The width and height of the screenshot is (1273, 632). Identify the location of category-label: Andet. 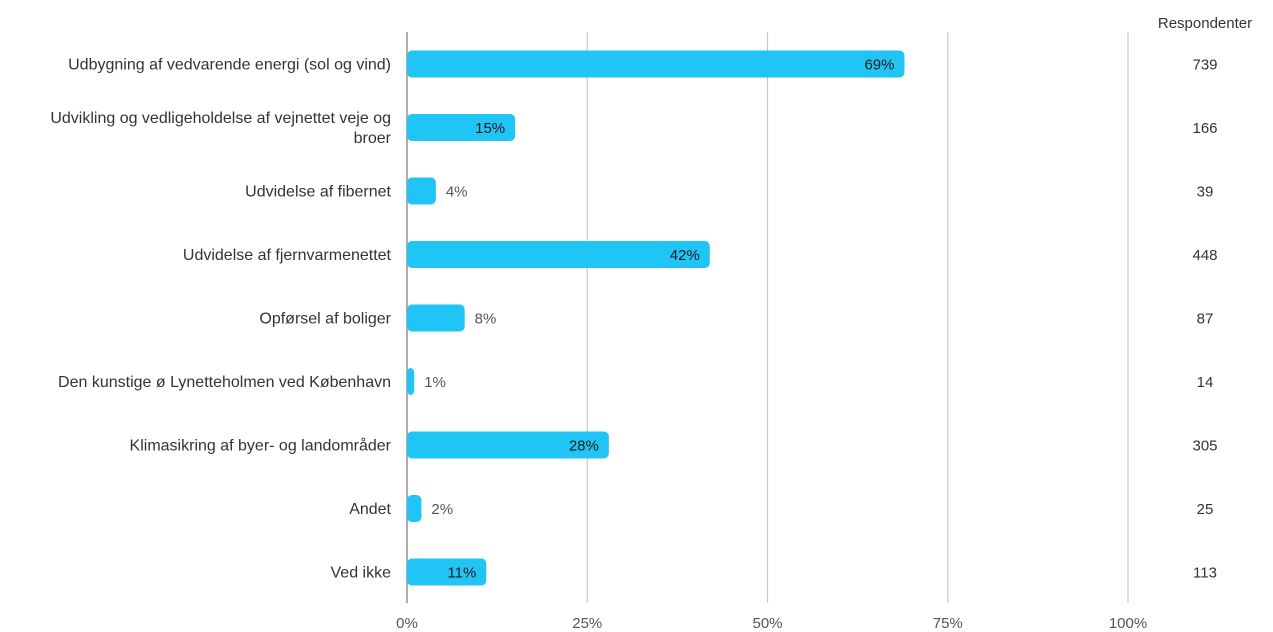
(370, 509).